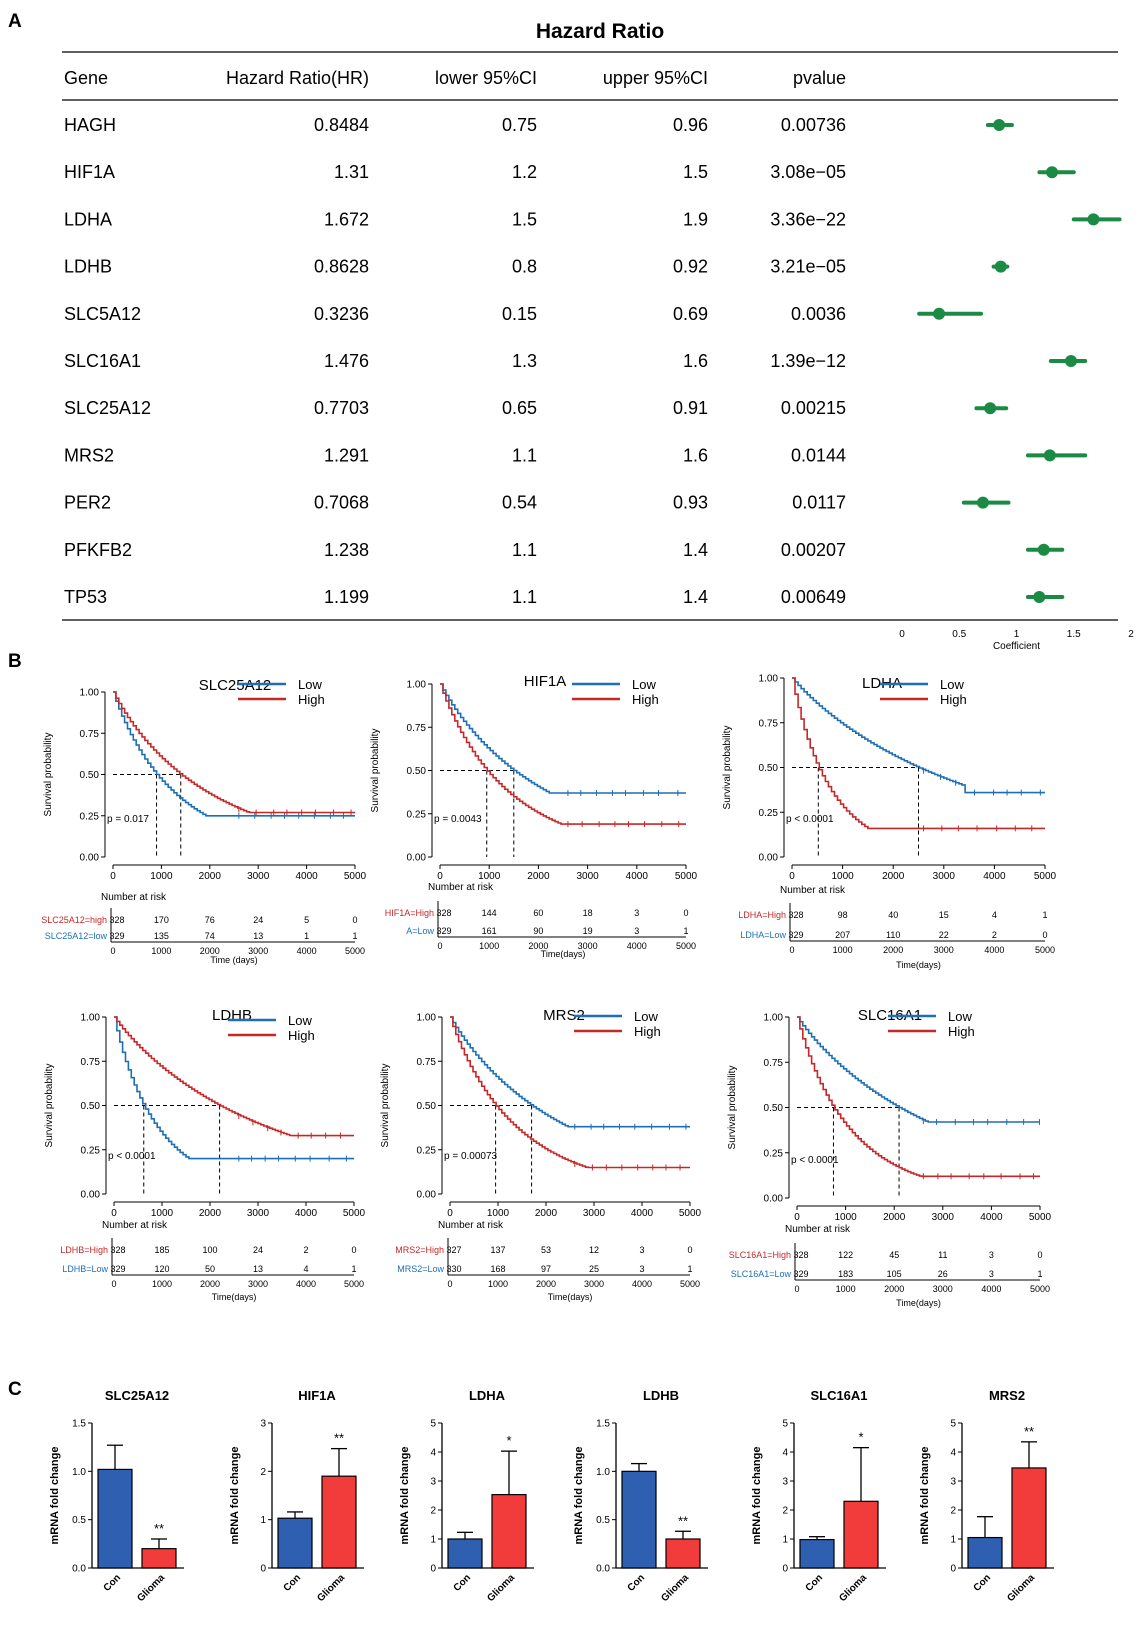 The width and height of the screenshot is (1142, 1637). Describe the element at coordinates (86, 78) in the screenshot. I see `forest-header-gene: Gene` at that location.